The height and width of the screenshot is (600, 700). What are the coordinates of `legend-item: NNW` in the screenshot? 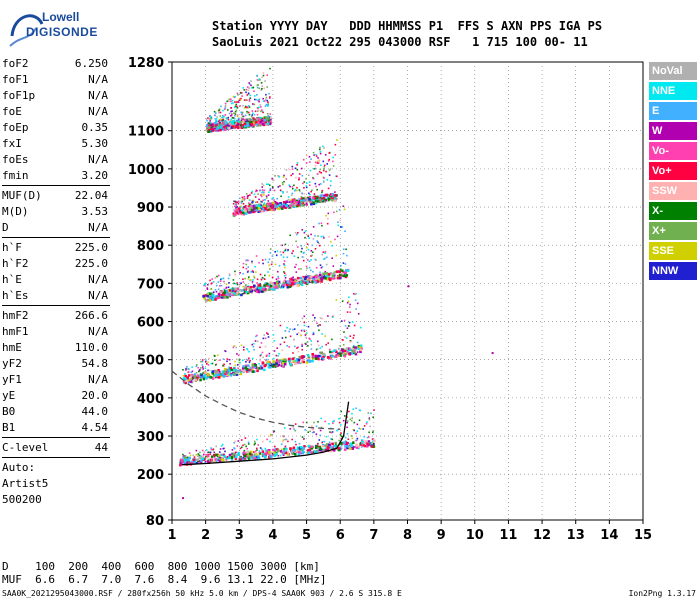 It's located at (673, 271).